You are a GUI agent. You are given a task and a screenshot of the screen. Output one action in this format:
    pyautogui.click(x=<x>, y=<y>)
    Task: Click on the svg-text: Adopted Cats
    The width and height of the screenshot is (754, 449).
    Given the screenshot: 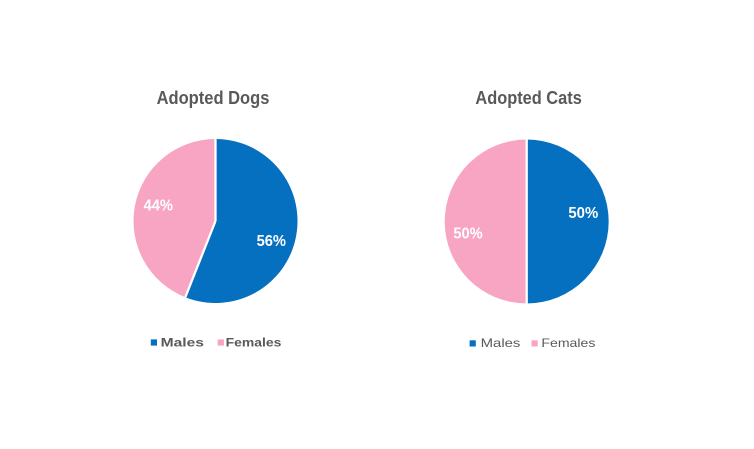 What is the action you would take?
    pyautogui.click(x=528, y=98)
    